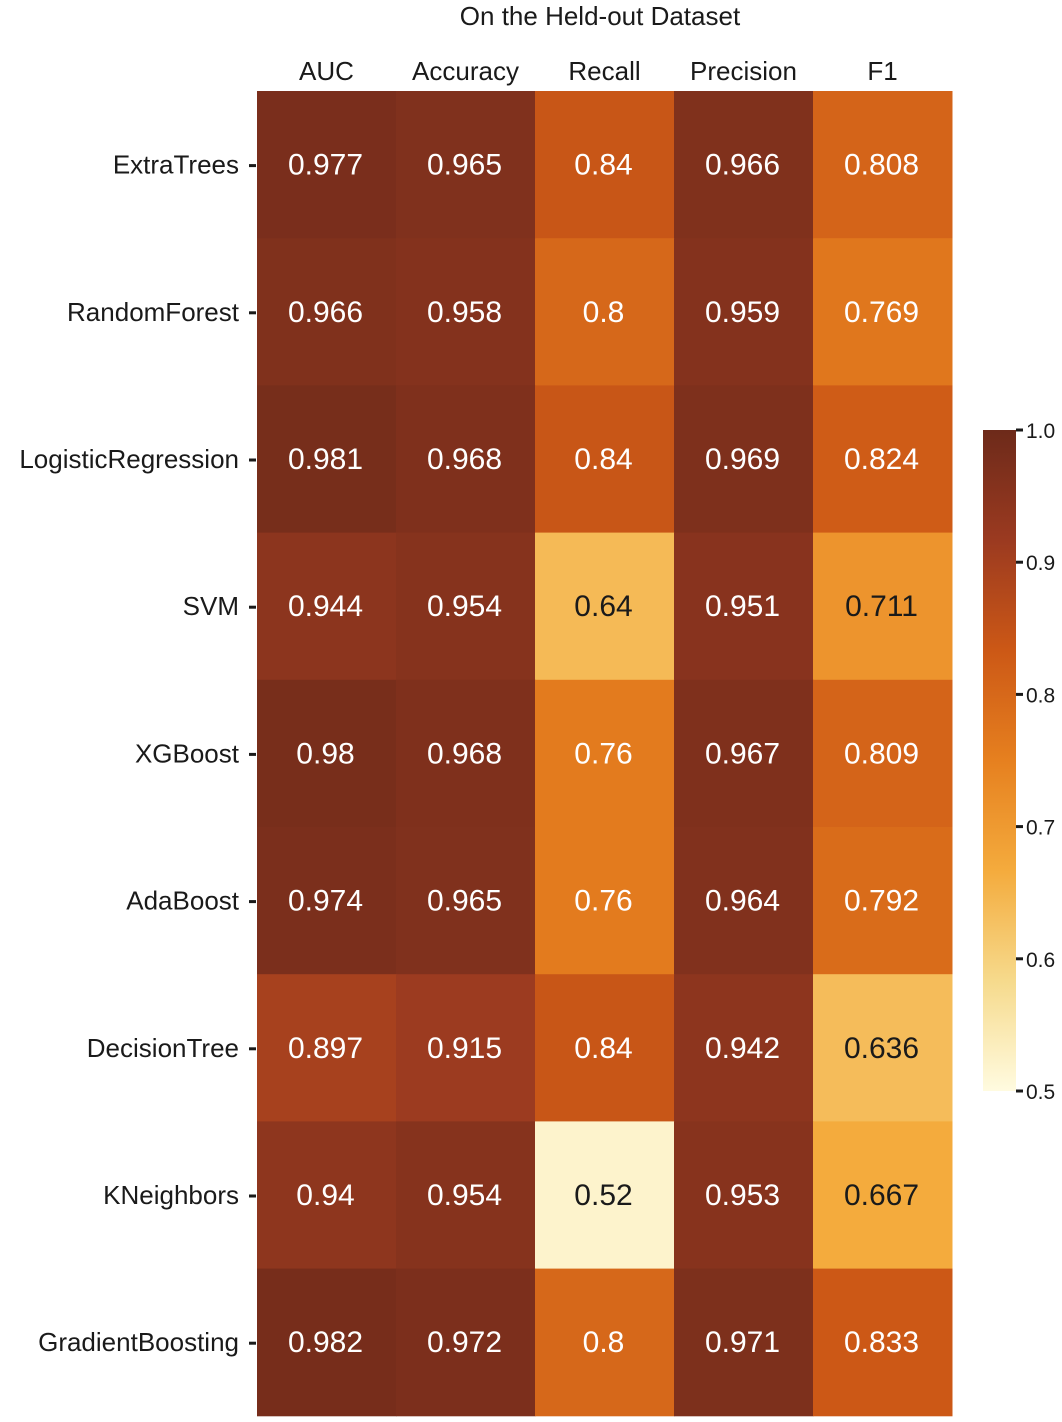  I want to click on cell-value: 0.974, so click(325, 901).